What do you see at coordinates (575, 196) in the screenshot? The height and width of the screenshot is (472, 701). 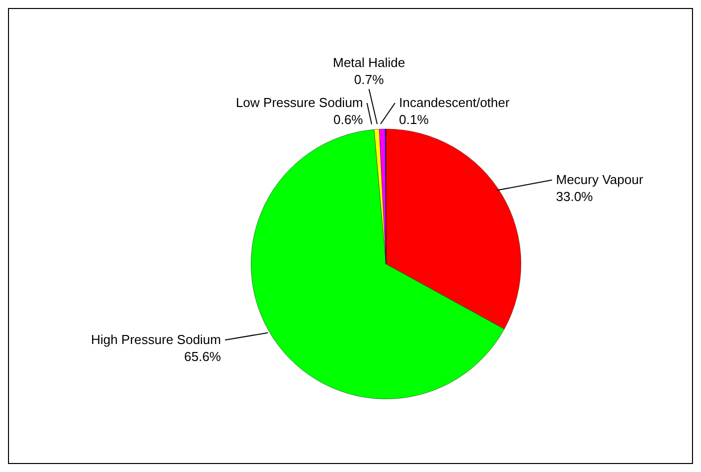 I see `data-label: 33.0%` at bounding box center [575, 196].